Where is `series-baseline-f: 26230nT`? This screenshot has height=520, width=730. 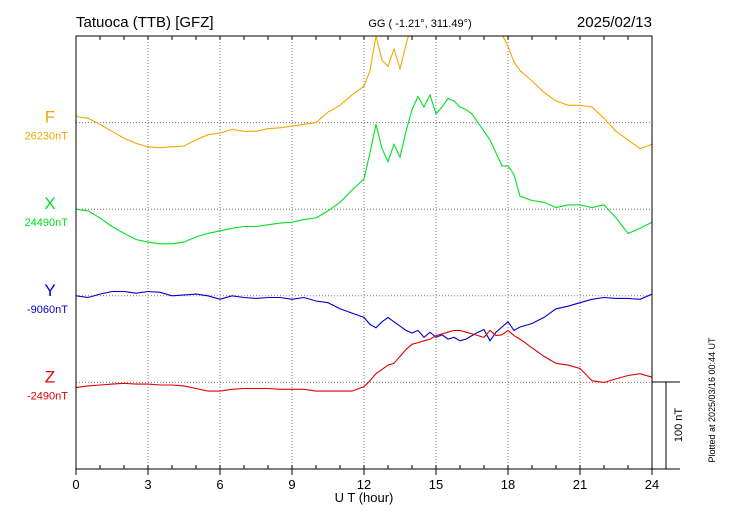
series-baseline-f: 26230nT is located at coordinates (47, 137).